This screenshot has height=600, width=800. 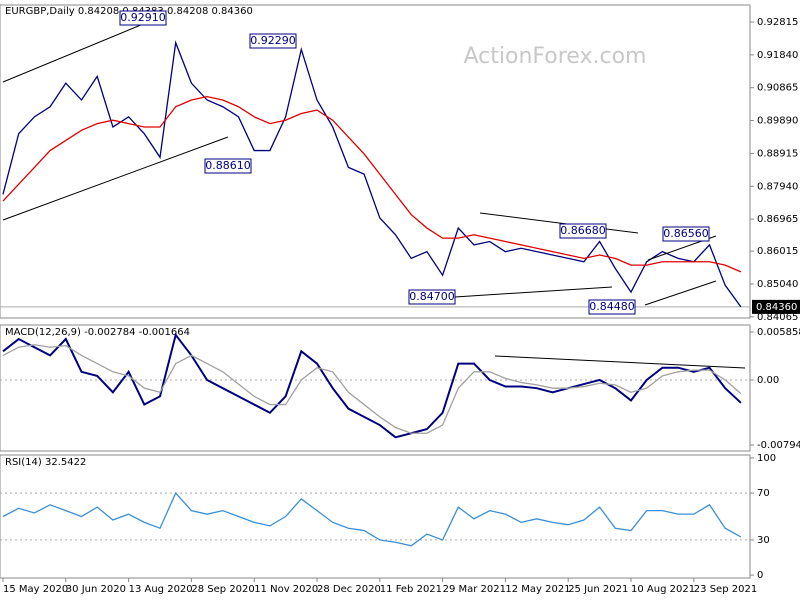 I want to click on y-tick-label: 0.85040, so click(x=777, y=284).